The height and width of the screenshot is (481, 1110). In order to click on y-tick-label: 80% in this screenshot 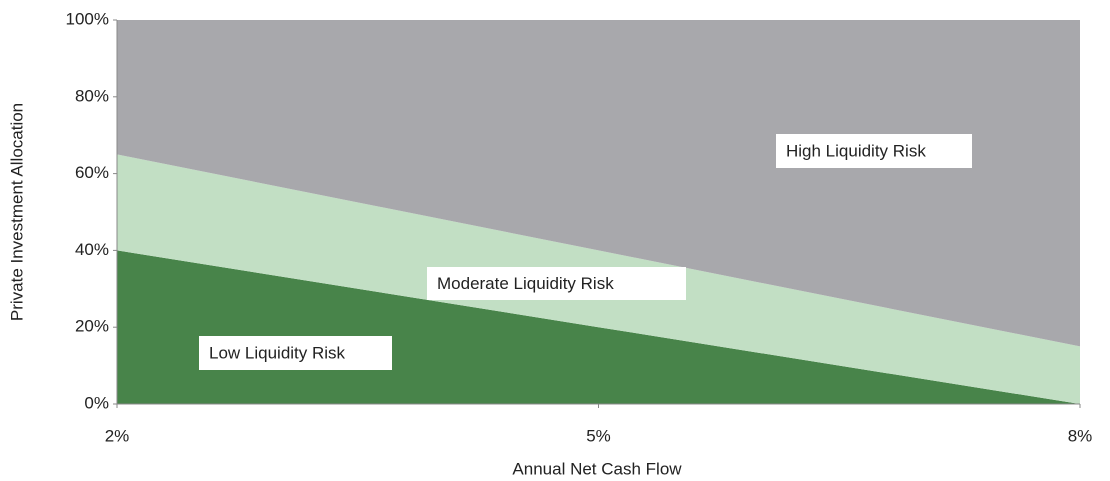, I will do `click(92, 95)`.